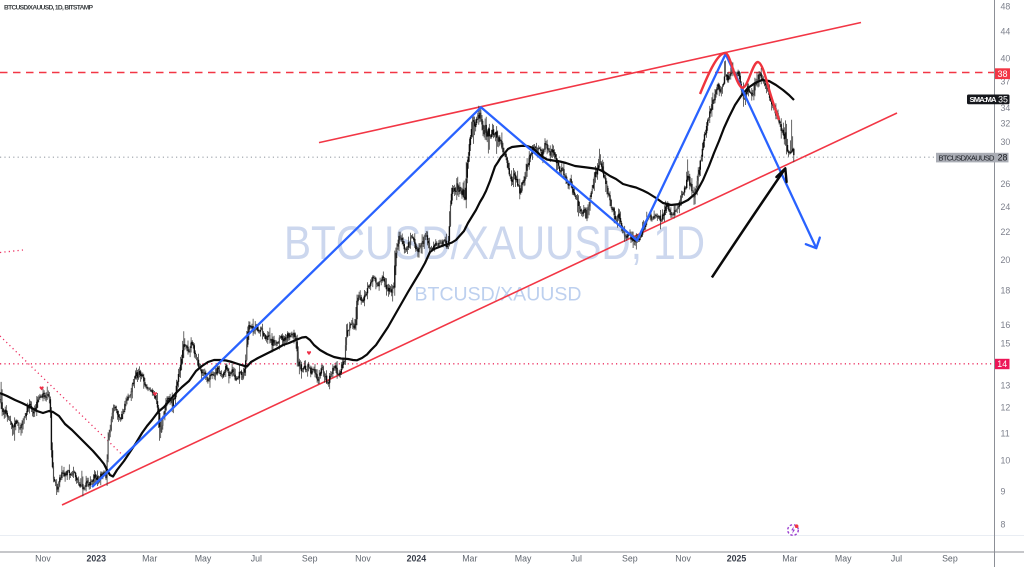  What do you see at coordinates (1006, 58) in the screenshot?
I see `svg-text: 40` at bounding box center [1006, 58].